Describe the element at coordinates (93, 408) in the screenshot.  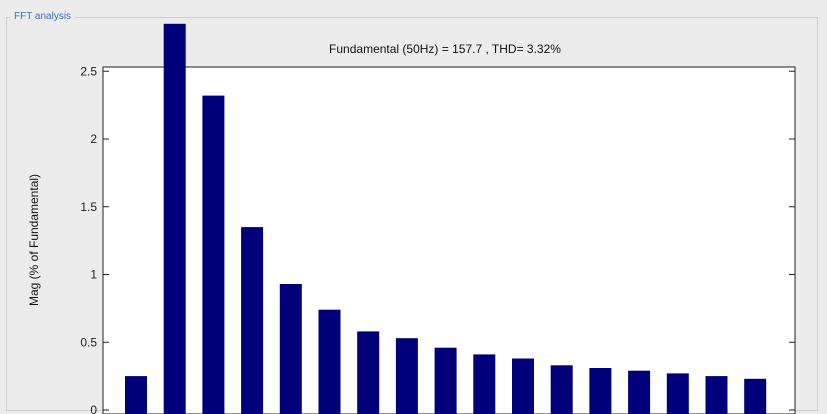
I see `y-tick-label: 0` at that location.